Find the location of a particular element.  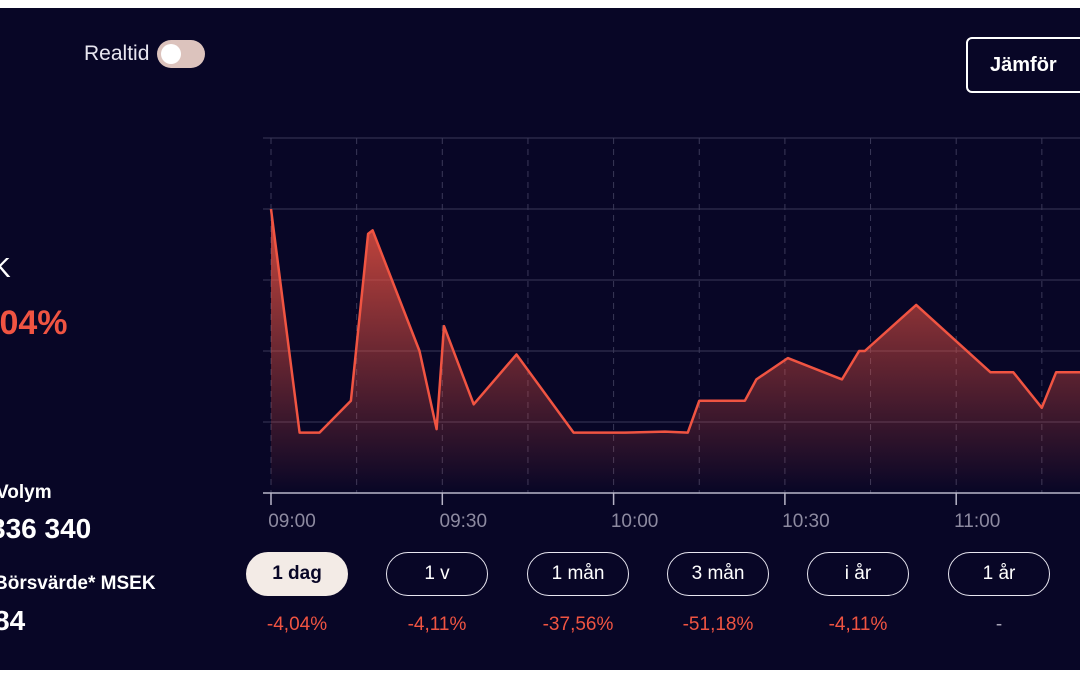

period-item: i år -4,11% is located at coordinates (858, 594).